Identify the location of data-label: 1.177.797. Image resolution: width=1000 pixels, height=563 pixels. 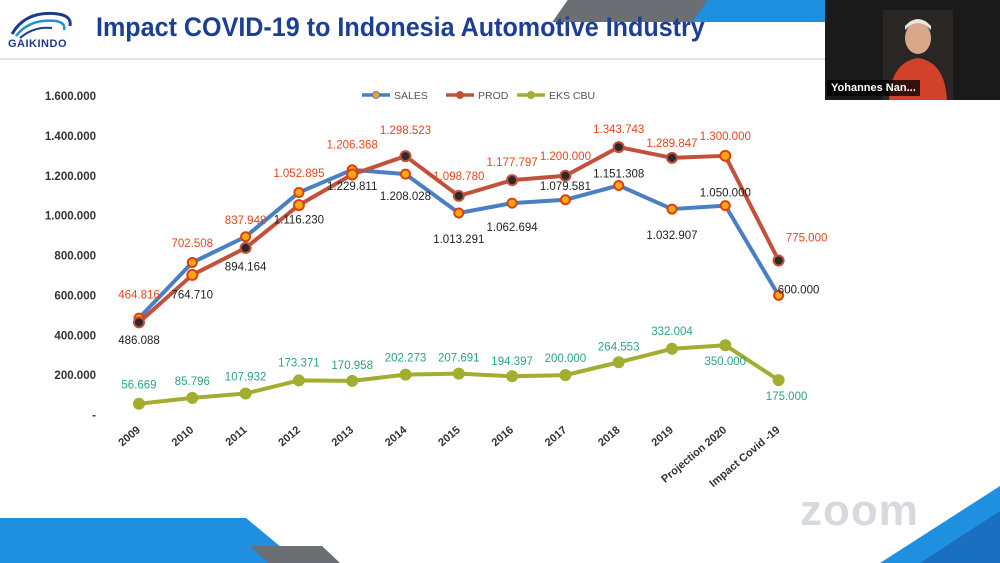
(512, 163).